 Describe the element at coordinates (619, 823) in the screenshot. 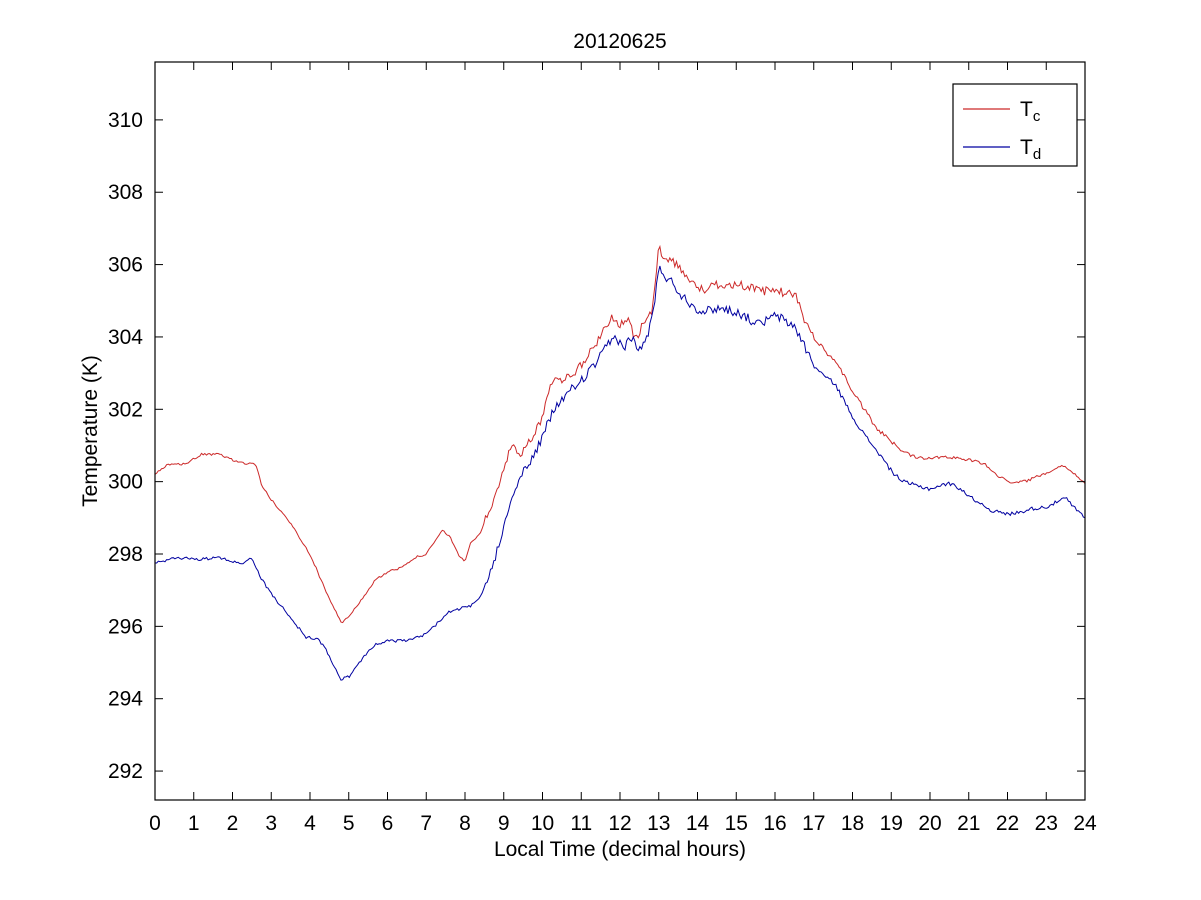

I see `x-tick-label: 12` at that location.